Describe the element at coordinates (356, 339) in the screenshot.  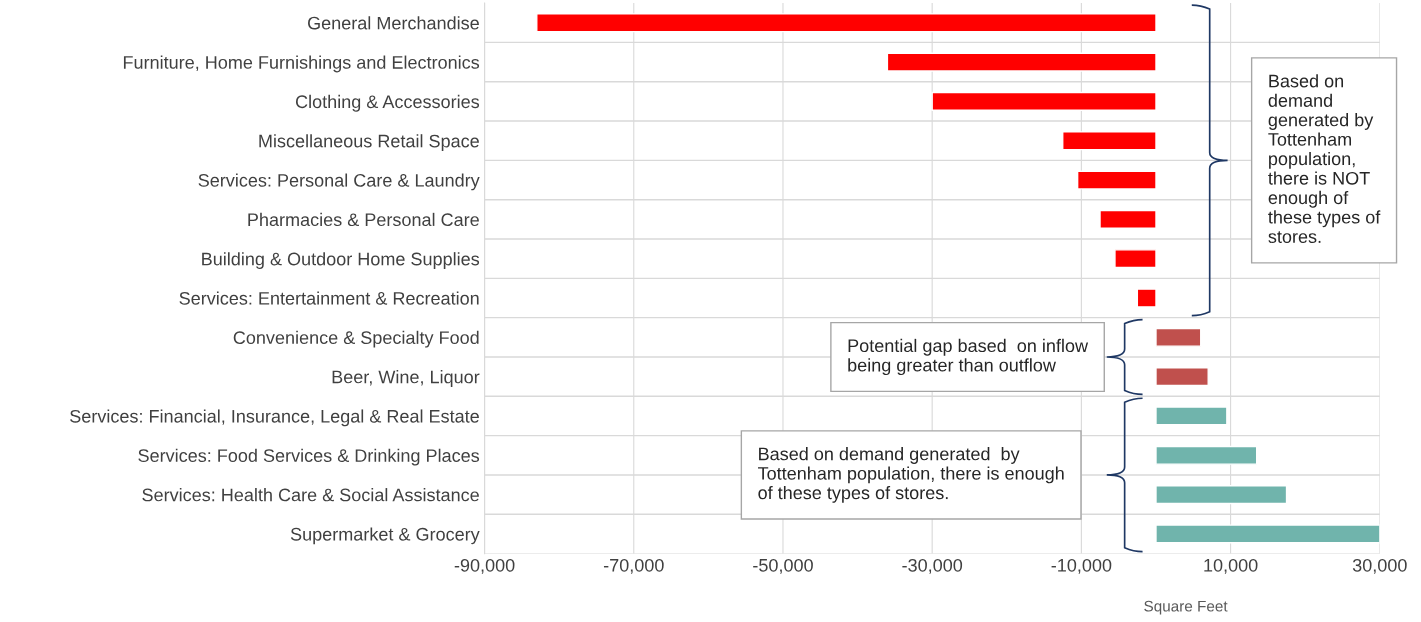
I see `y-tick-label: Convenience & Specialty Food` at that location.